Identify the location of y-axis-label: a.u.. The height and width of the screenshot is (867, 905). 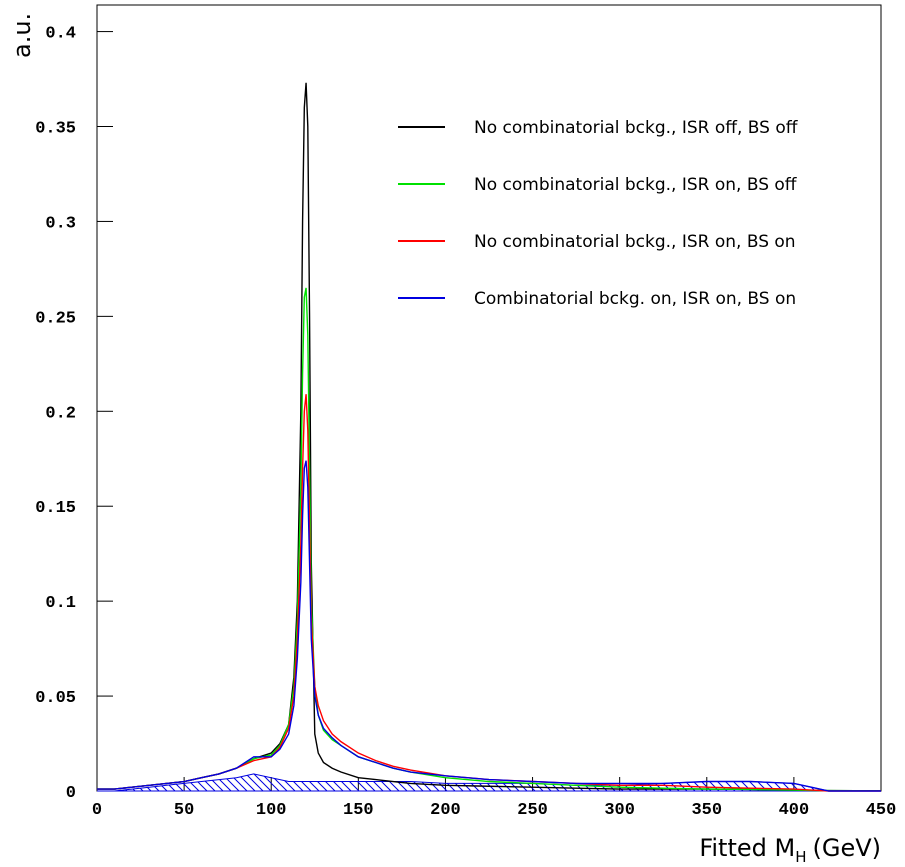
(22, 35).